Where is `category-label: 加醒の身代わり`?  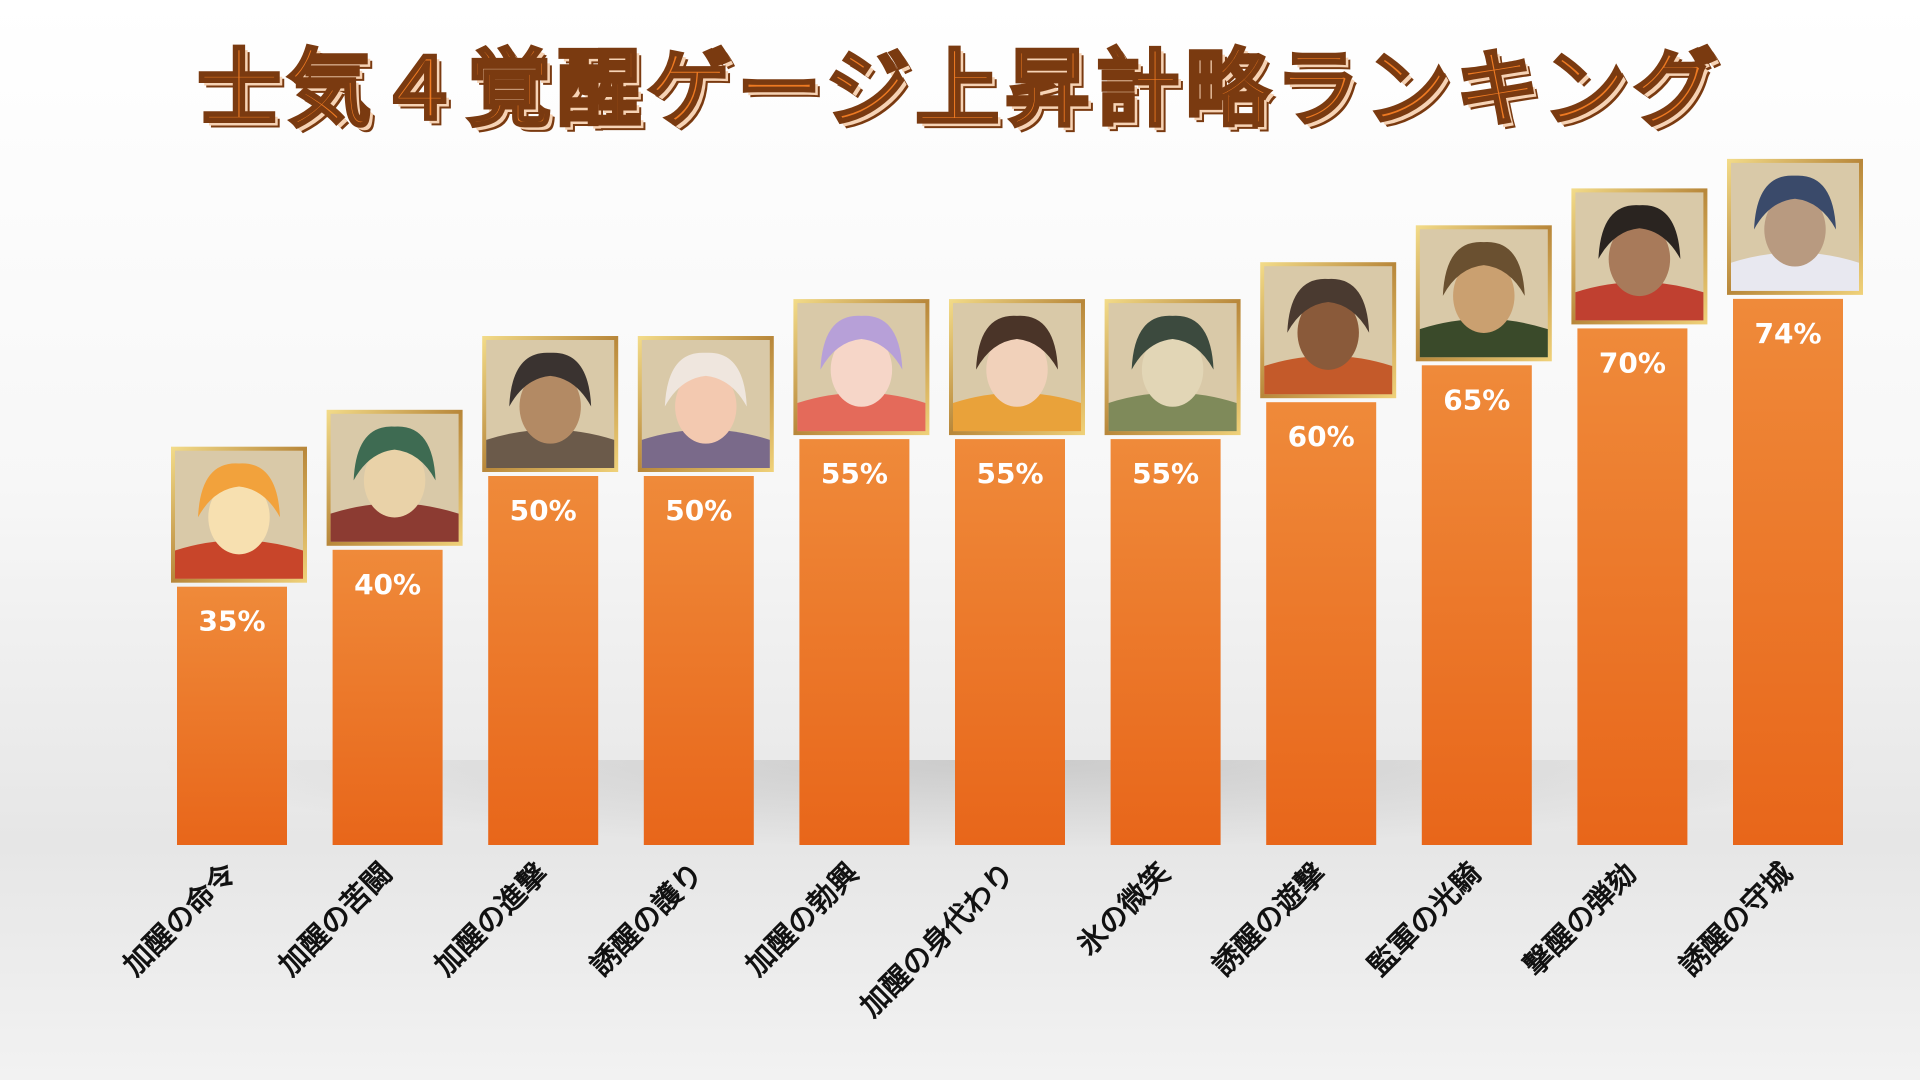
category-label: 加醒の身代わり is located at coordinates (937, 940).